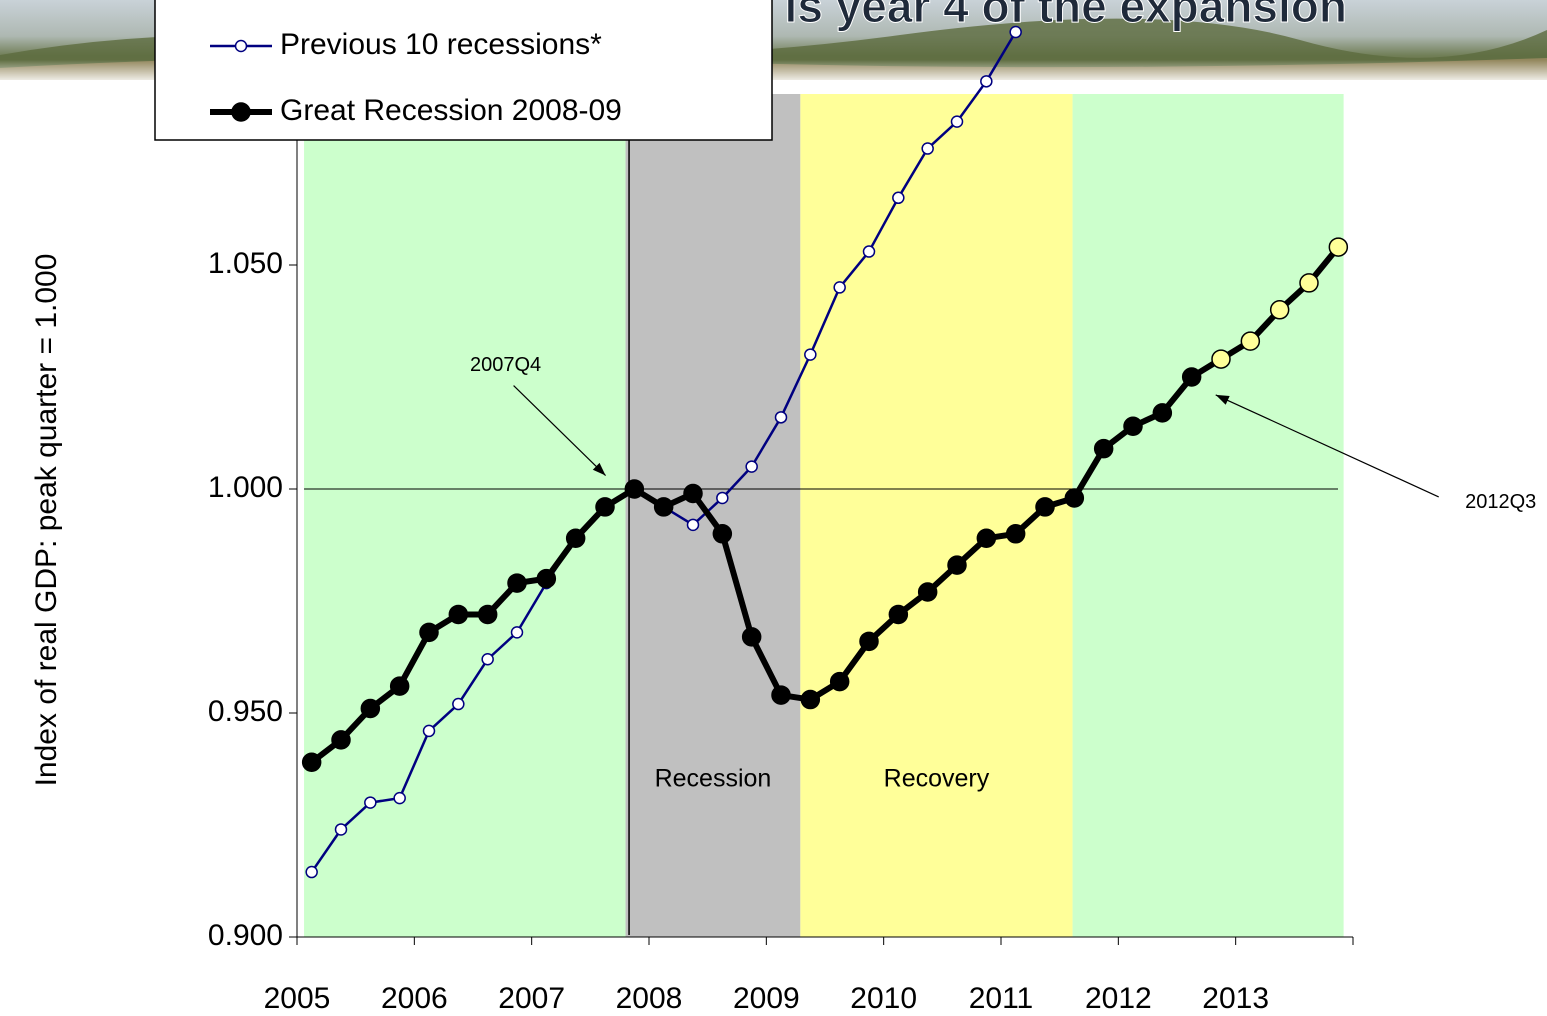 This screenshot has height=1016, width=1547. Describe the element at coordinates (883, 998) in the screenshot. I see `x-tick-label: 2010` at that location.